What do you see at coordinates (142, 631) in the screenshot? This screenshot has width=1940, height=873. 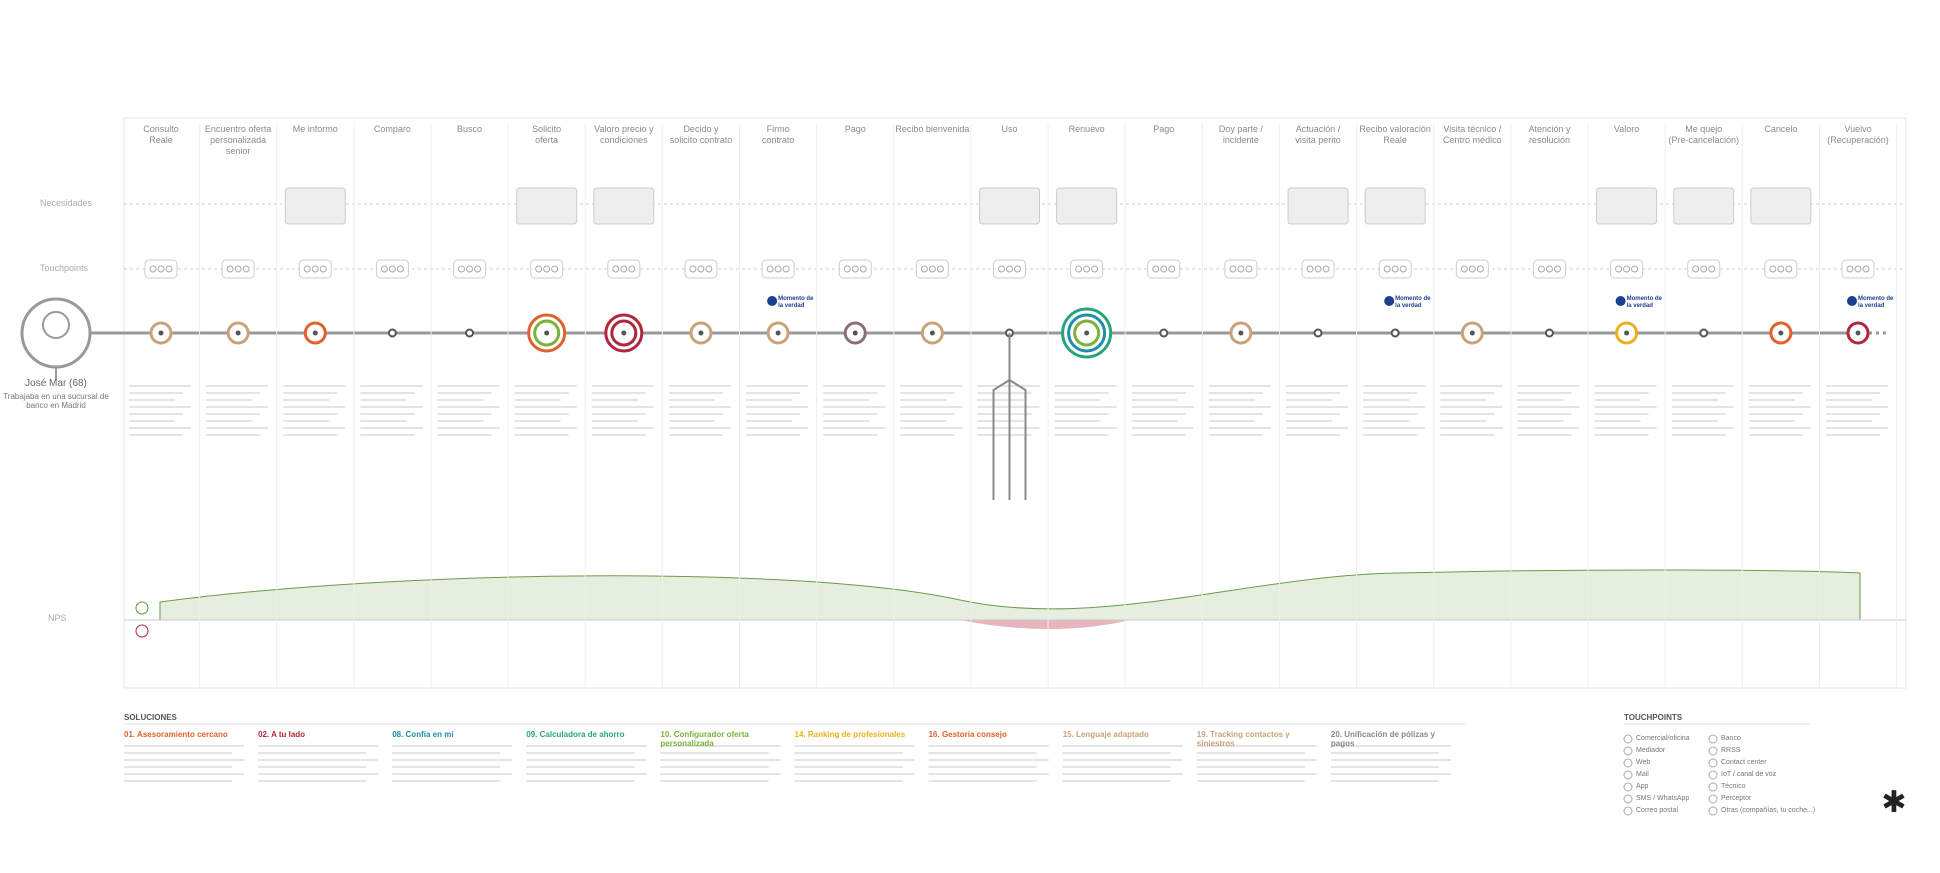 I see `nps-negative-icon` at bounding box center [142, 631].